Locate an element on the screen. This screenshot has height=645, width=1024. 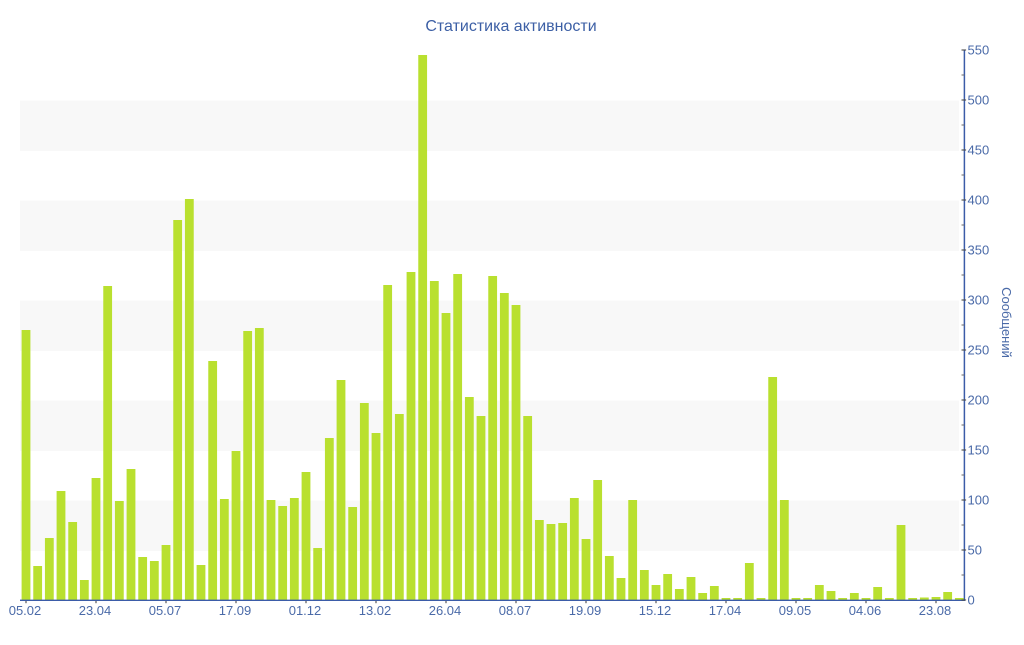
svg-text: 300 is located at coordinates (979, 300).